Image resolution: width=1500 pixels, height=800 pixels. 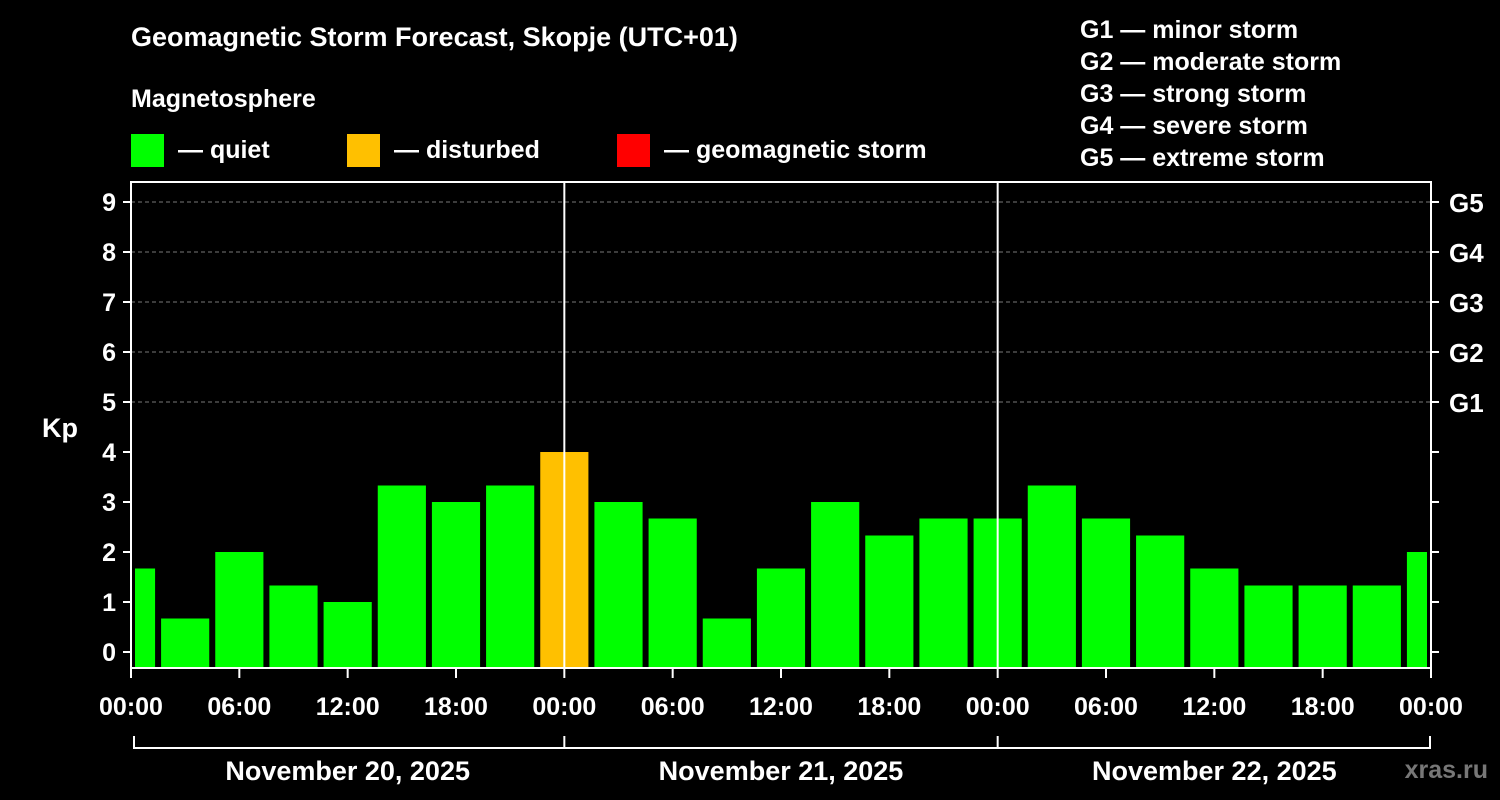 What do you see at coordinates (223, 99) in the screenshot?
I see `legend-heading: Magnetosphere` at bounding box center [223, 99].